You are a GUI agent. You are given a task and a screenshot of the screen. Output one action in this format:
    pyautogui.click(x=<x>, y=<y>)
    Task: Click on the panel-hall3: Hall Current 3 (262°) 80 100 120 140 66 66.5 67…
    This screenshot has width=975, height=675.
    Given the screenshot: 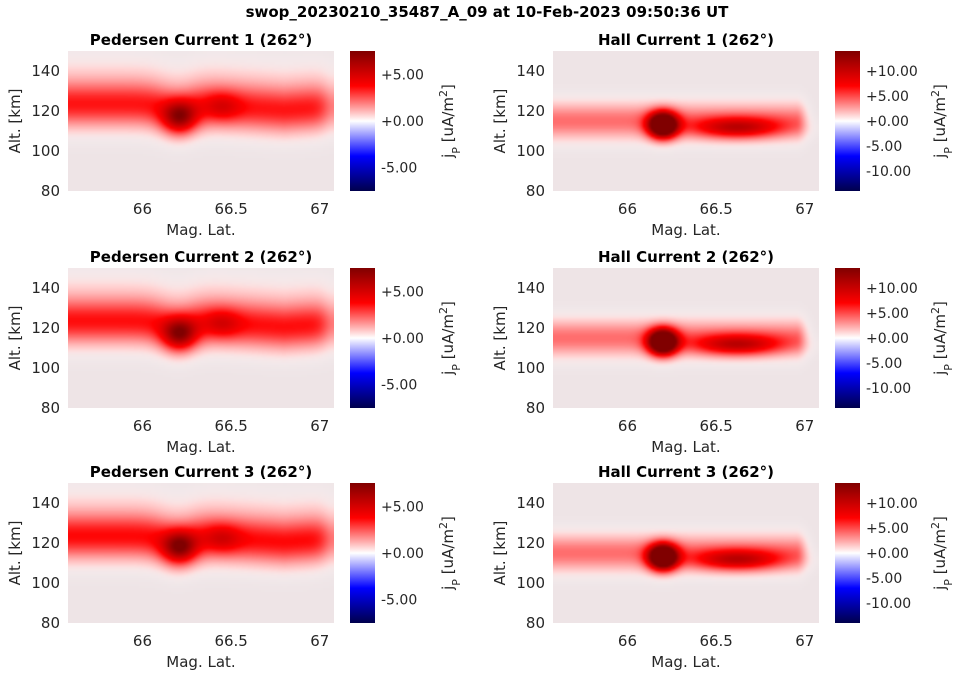 What is the action you would take?
    pyautogui.click(x=723, y=567)
    